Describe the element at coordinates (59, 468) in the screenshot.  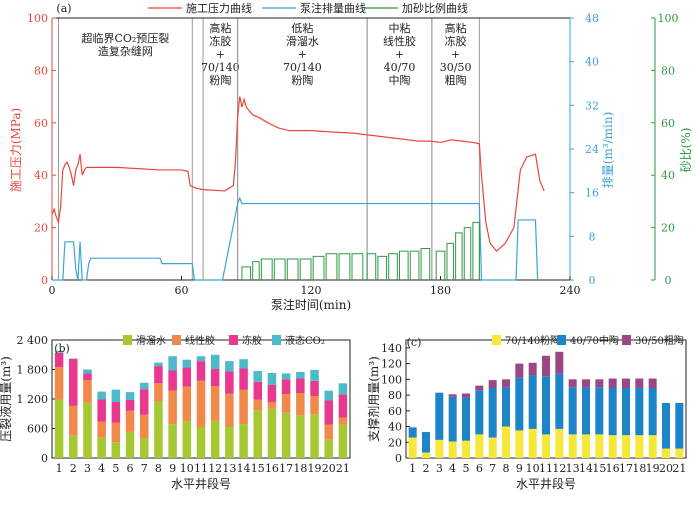
I see `x-tick-label: 1` at that location.